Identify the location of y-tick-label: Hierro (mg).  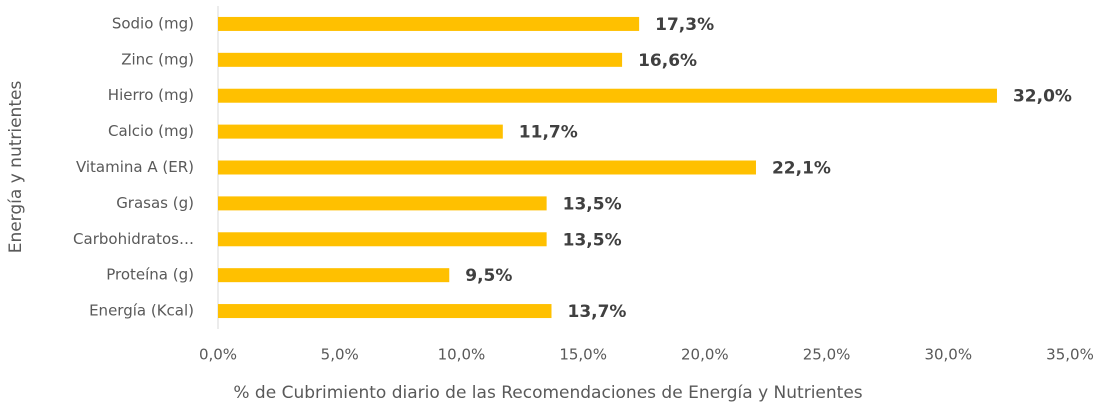
(151, 95).